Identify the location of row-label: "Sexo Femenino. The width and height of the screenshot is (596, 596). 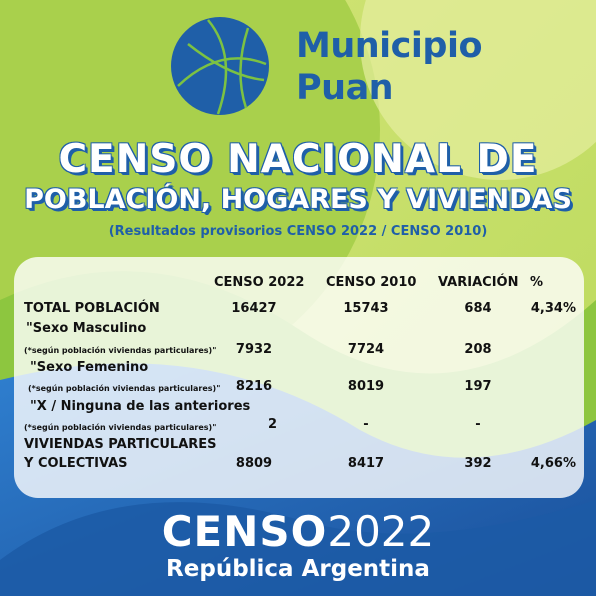
(89, 367).